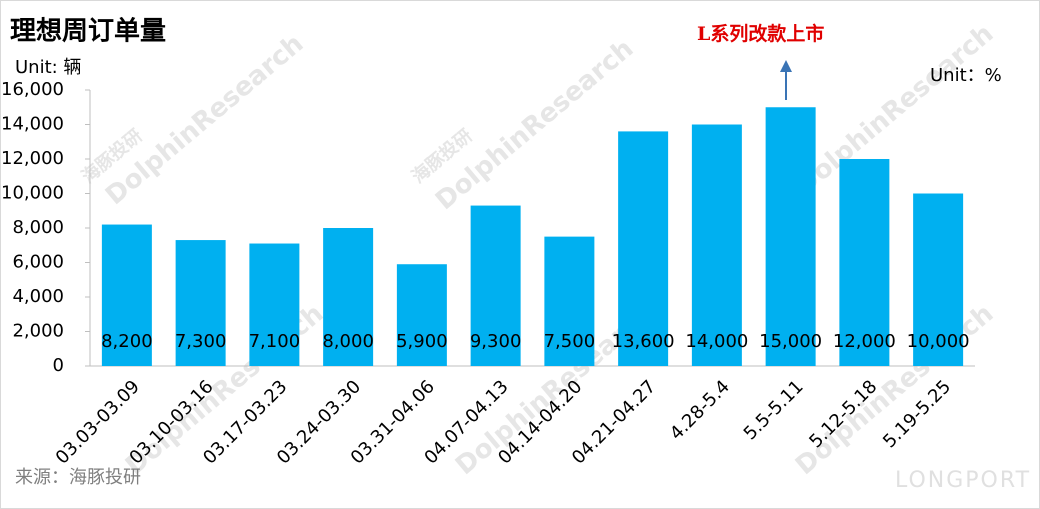  Describe the element at coordinates (48, 67) in the screenshot. I see `y-unit: Unit: 辆` at that location.